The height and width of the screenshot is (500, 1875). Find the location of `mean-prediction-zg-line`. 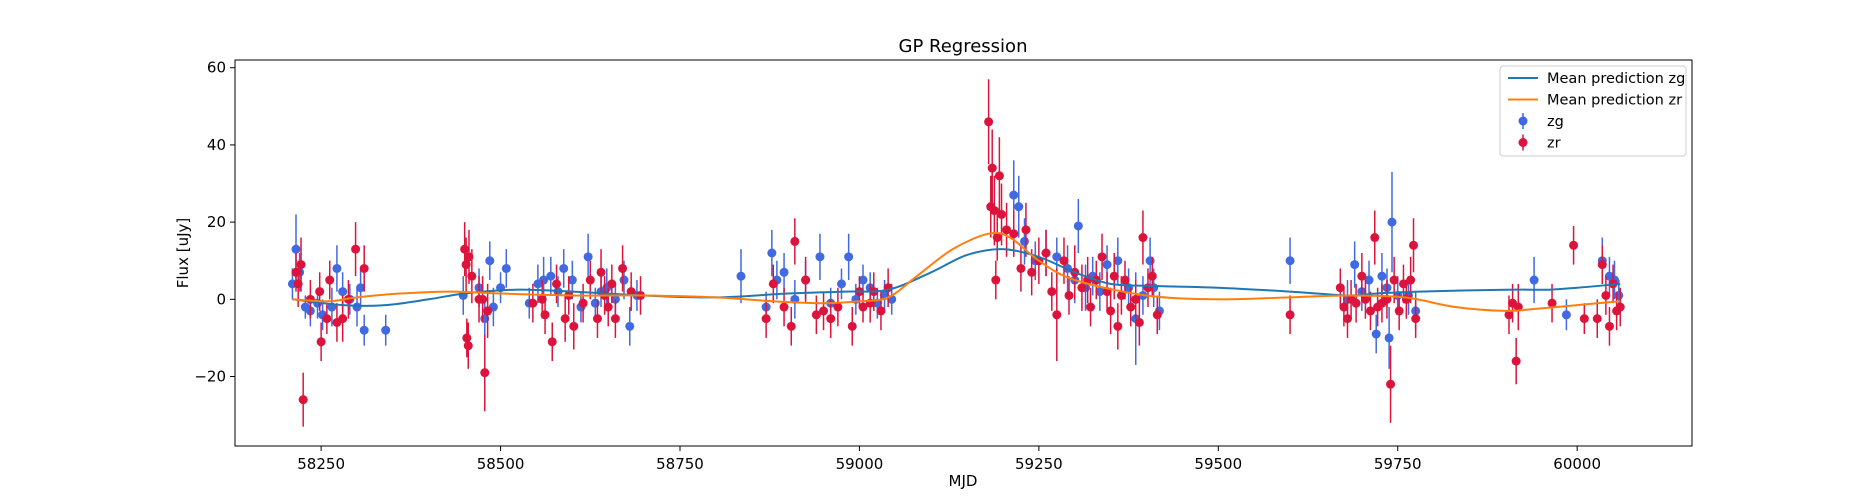

mean-prediction-zg-line is located at coordinates (956, 277).